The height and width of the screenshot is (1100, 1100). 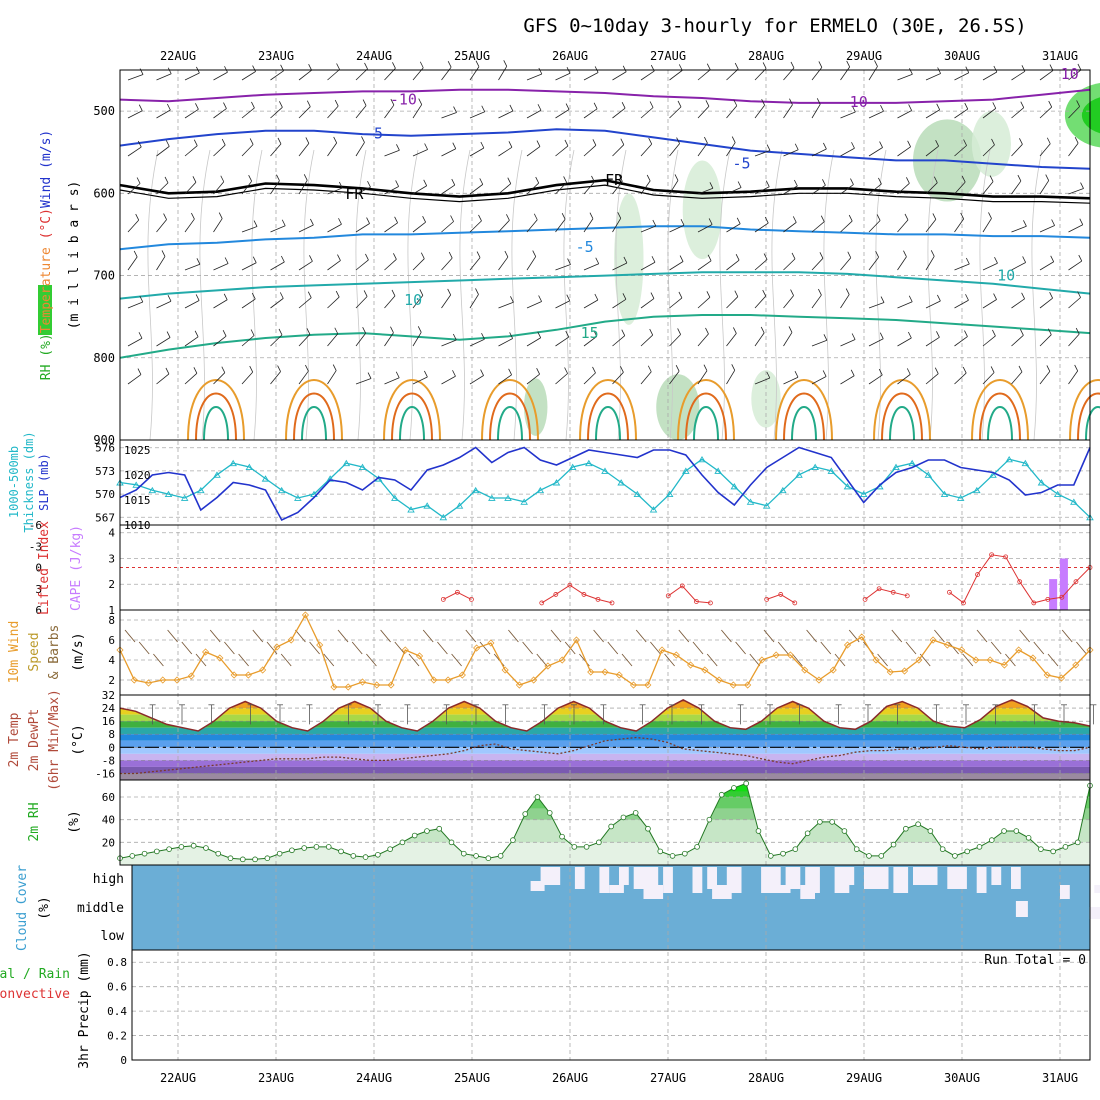 What do you see at coordinates (605, 822) in the screenshot?
I see `panel-frame-rh` at bounding box center [605, 822].